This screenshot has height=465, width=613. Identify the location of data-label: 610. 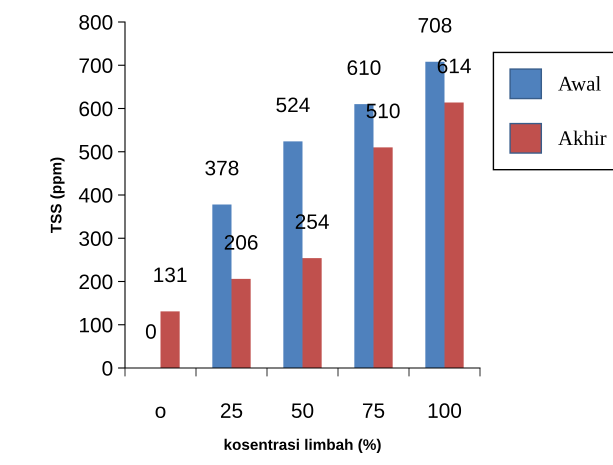
(364, 68).